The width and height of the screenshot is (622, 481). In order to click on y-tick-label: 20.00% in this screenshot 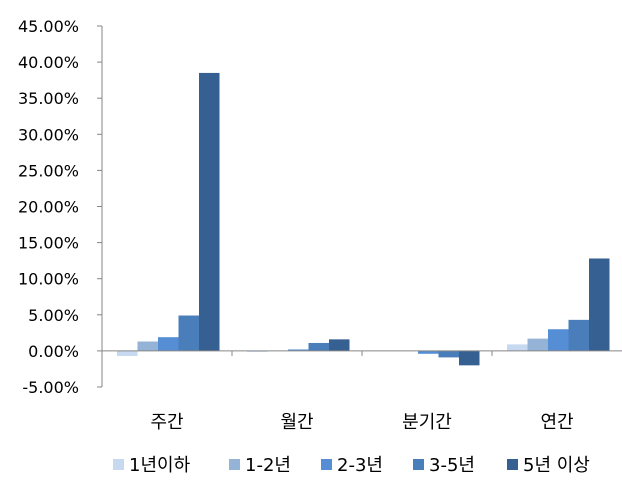, I will do `click(48, 207)`.